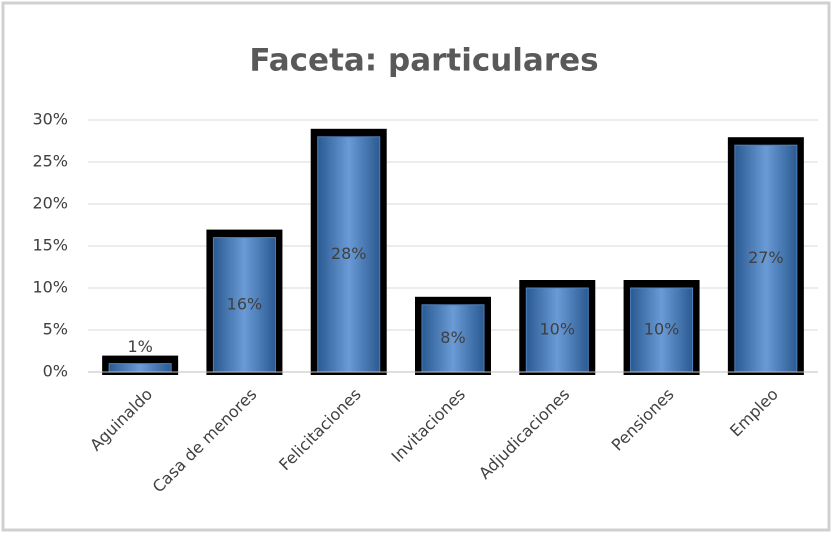 The height and width of the screenshot is (534, 833). What do you see at coordinates (50, 287) in the screenshot?
I see `y-tick-label: 10%` at bounding box center [50, 287].